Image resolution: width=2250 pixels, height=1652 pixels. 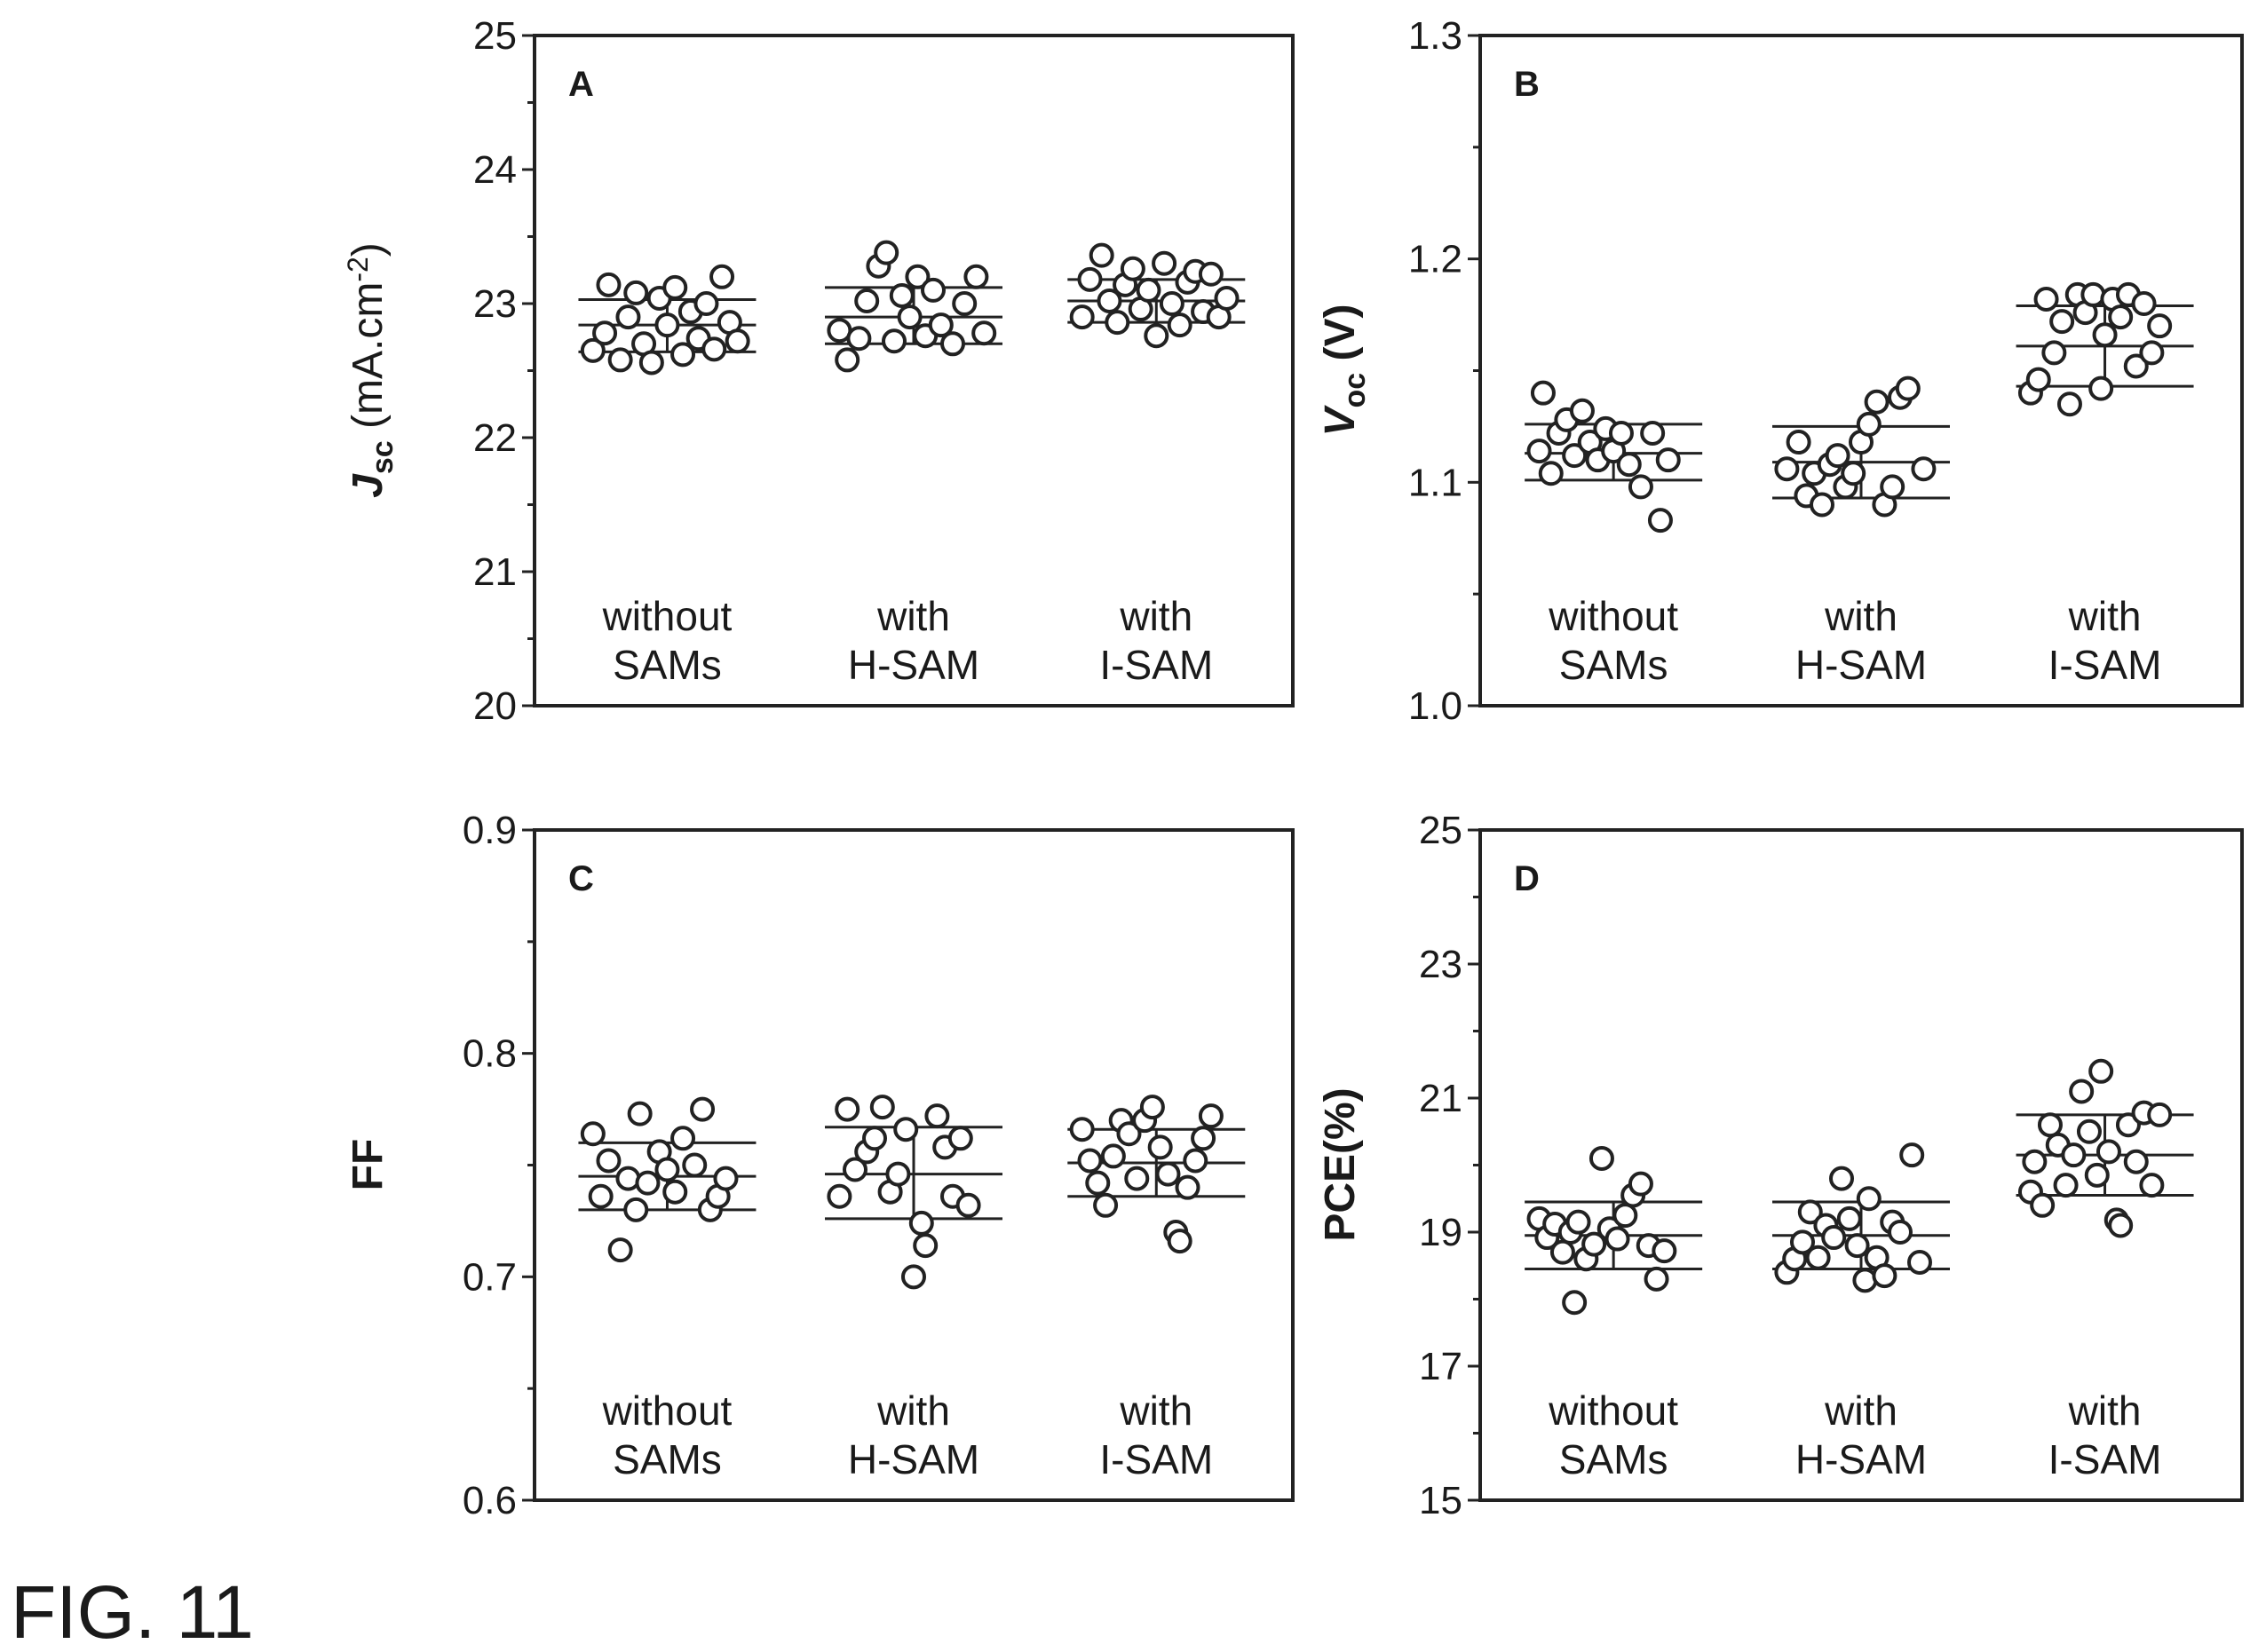 I want to click on y-axis-title-main: FF, so click(x=368, y=1165).